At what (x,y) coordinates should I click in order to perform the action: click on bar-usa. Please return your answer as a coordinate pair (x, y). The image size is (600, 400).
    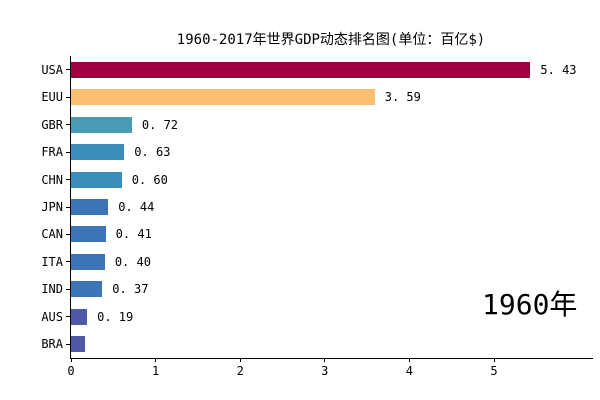
    Looking at the image, I should click on (301, 69).